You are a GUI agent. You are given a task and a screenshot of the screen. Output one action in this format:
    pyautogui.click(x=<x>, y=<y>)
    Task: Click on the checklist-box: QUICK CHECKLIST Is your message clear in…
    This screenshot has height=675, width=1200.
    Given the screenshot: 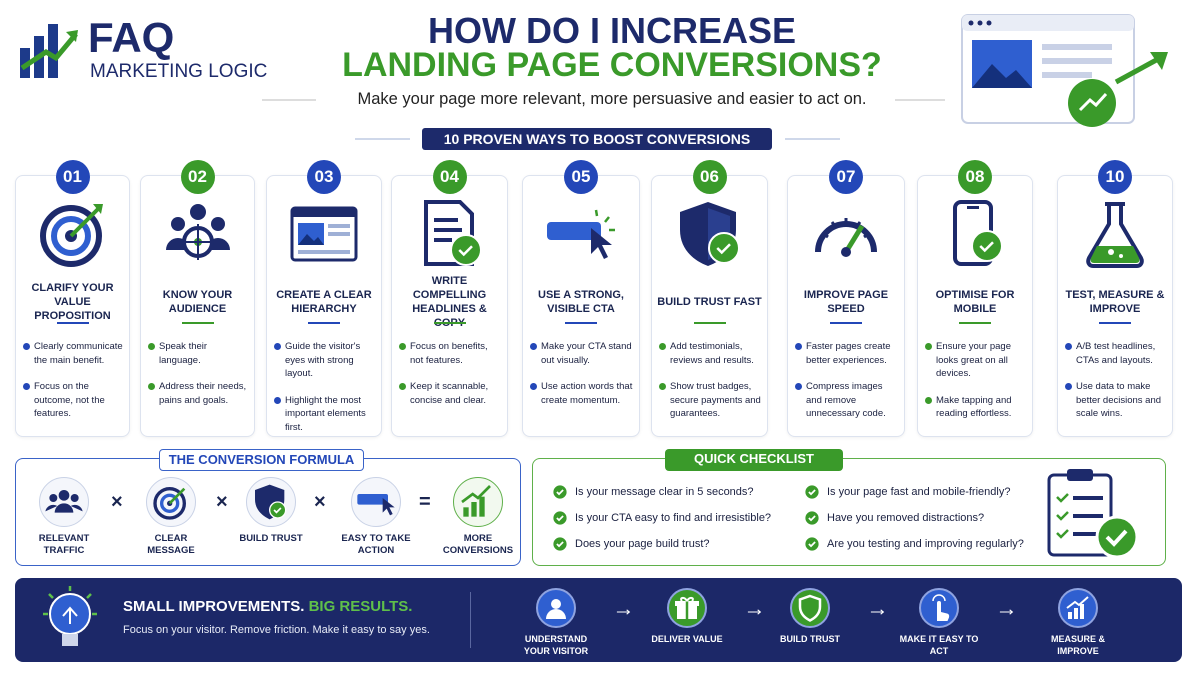 What is the action you would take?
    pyautogui.click(x=849, y=507)
    